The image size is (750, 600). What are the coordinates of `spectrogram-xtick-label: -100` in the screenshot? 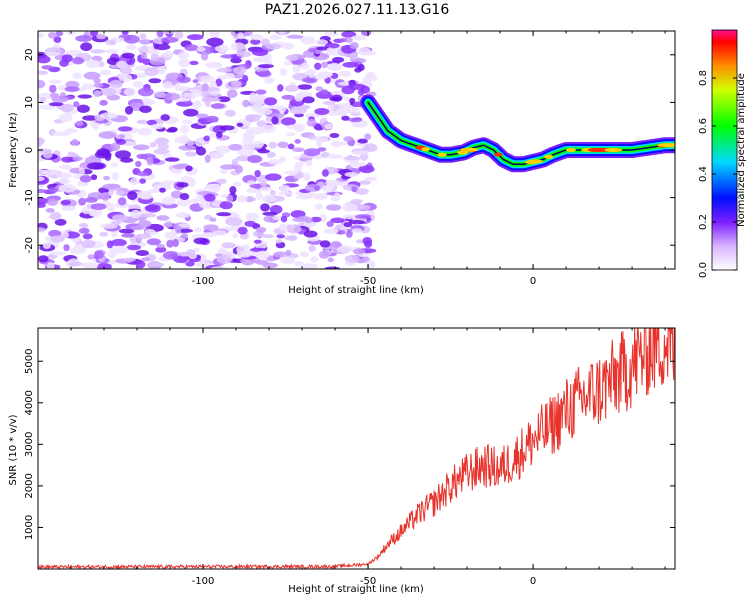 It's located at (203, 281).